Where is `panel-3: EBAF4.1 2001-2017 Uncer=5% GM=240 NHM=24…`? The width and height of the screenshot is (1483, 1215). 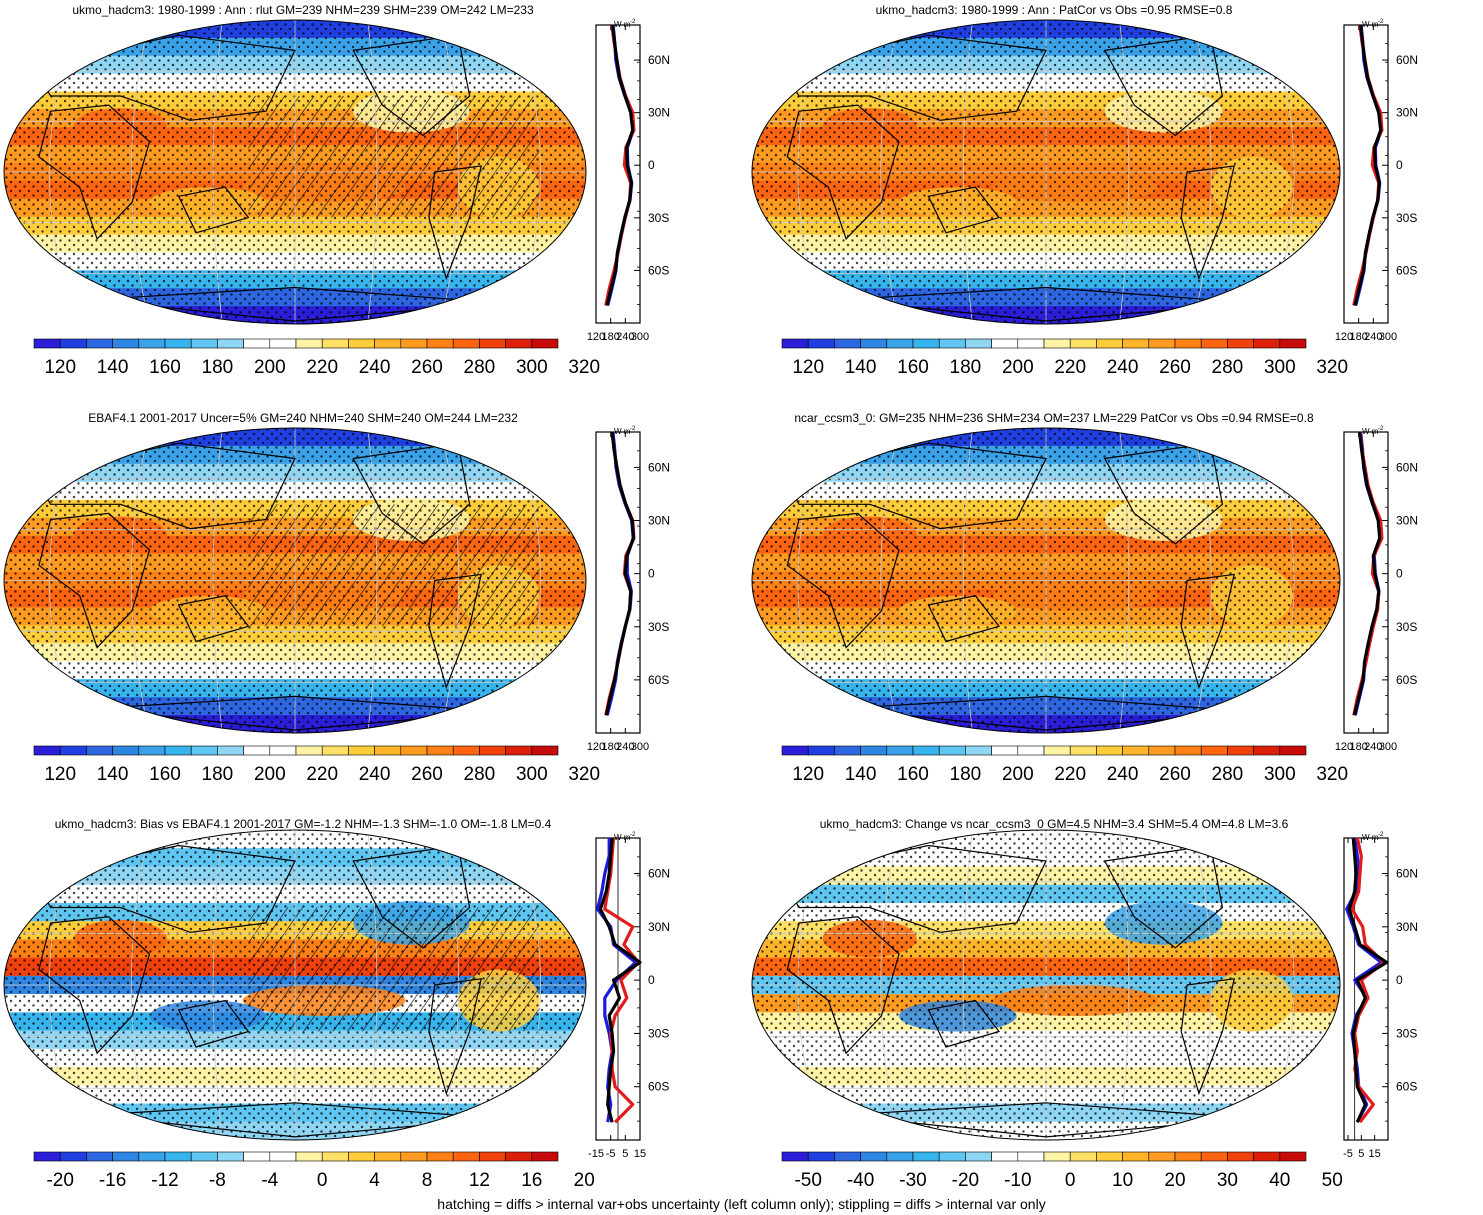
panel-3: EBAF4.1 2001-2017 Uncer=5% GM=240 NHM=24… is located at coordinates (336, 598).